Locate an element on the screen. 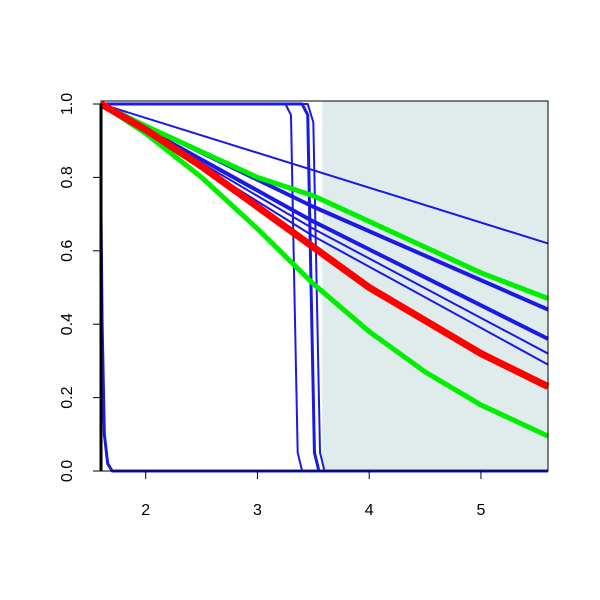  x-tick-label: 5 is located at coordinates (480, 510).